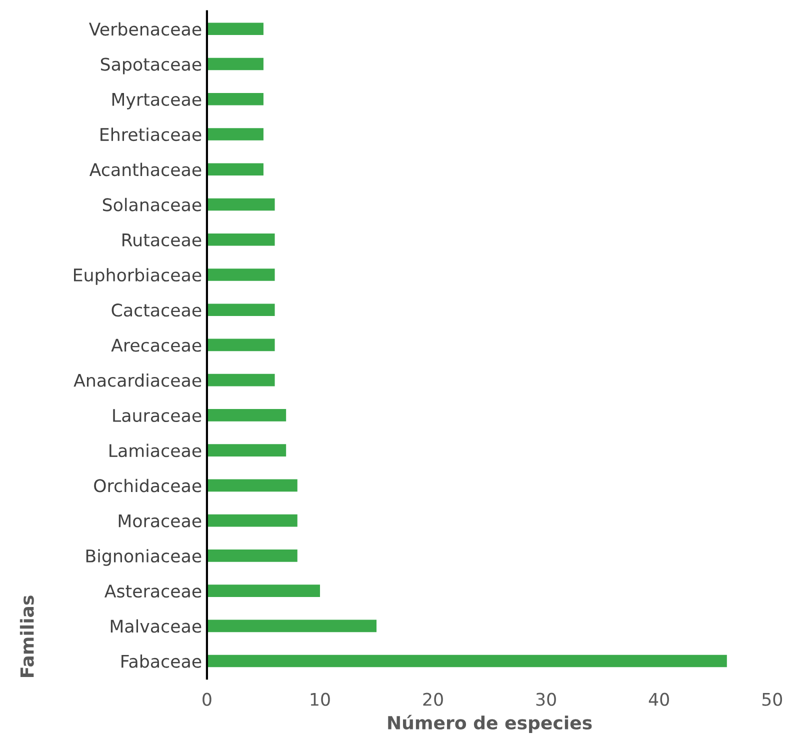 Image resolution: width=796 pixels, height=754 pixels. I want to click on y-tick-label: Lamiaceae, so click(156, 451).